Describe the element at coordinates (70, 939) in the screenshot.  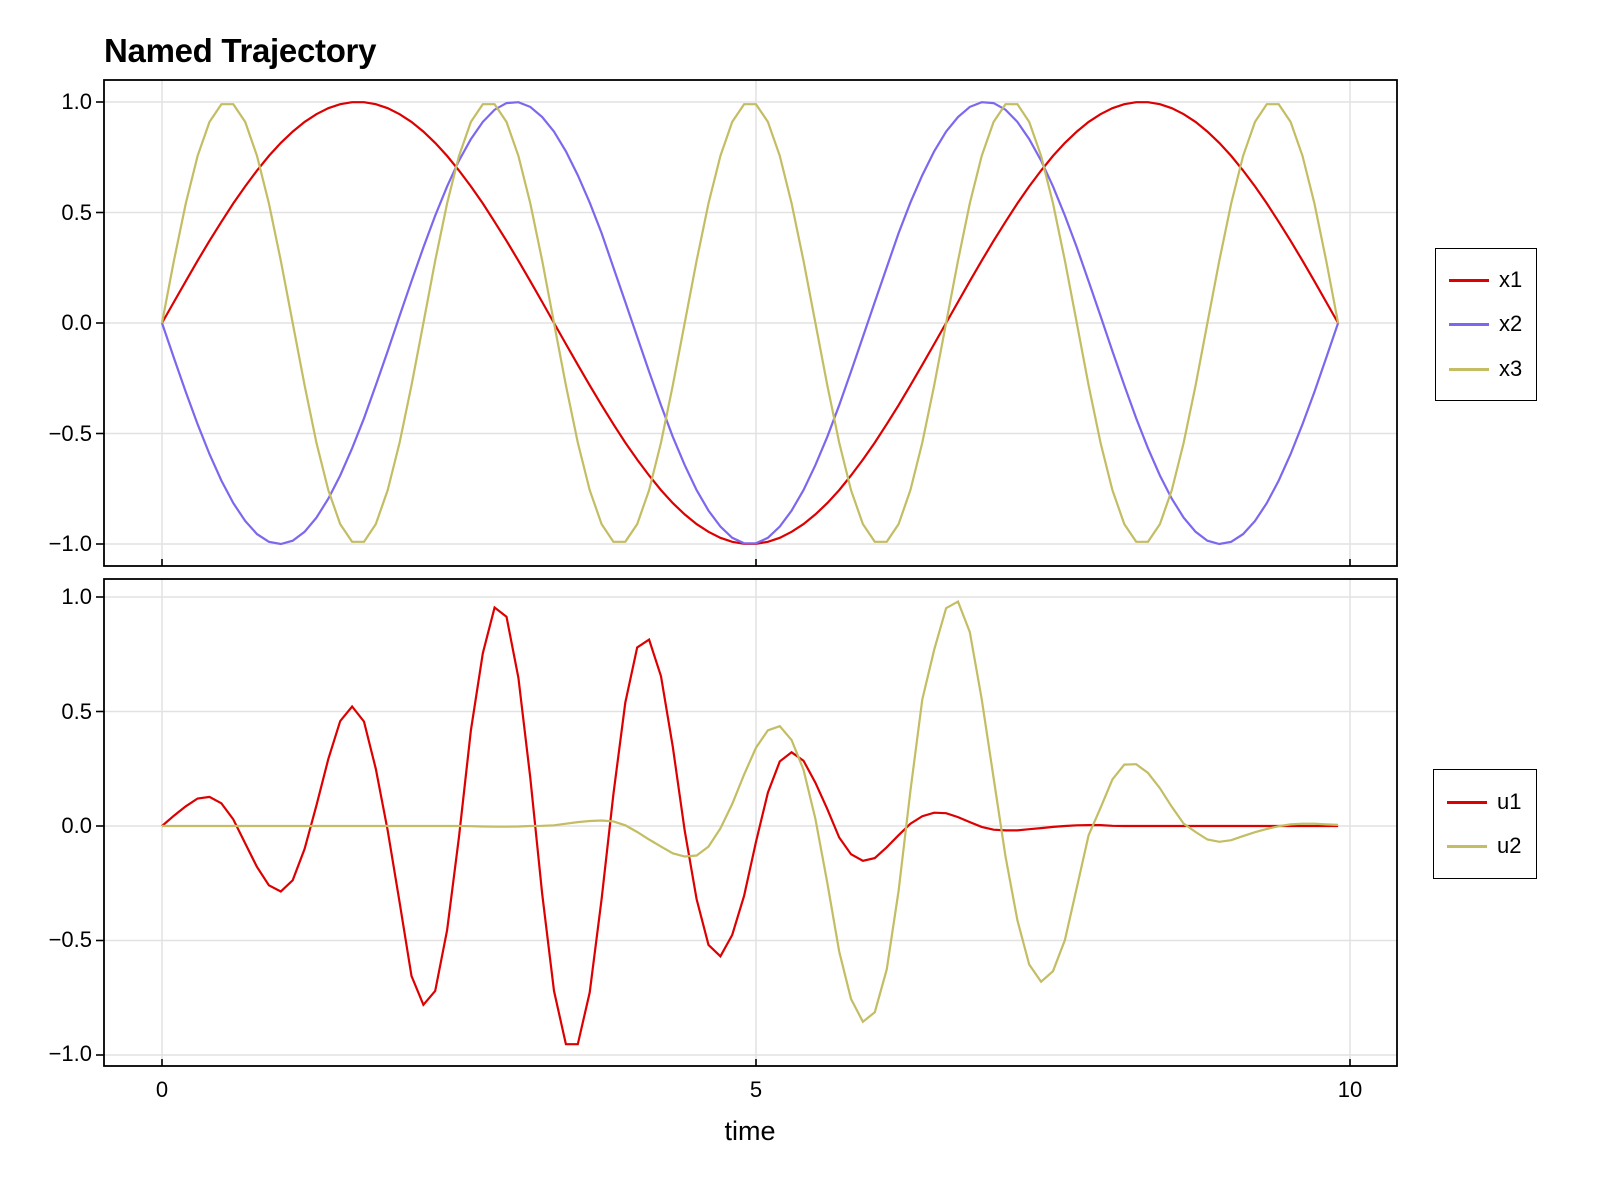
I see `bottom-ytick-label: −0.5` at that location.